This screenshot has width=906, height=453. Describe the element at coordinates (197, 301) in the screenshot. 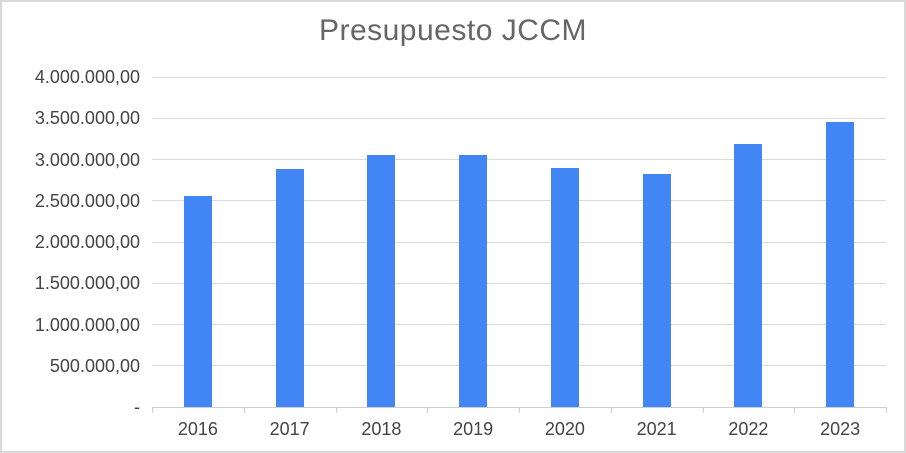

I see `bar-2016` at that location.